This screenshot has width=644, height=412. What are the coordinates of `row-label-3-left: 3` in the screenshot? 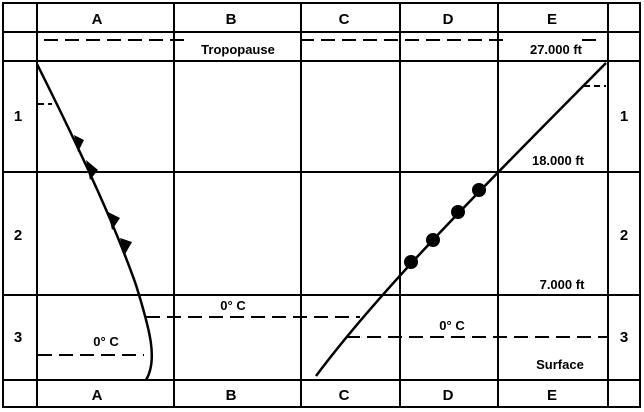 It's located at (18, 337).